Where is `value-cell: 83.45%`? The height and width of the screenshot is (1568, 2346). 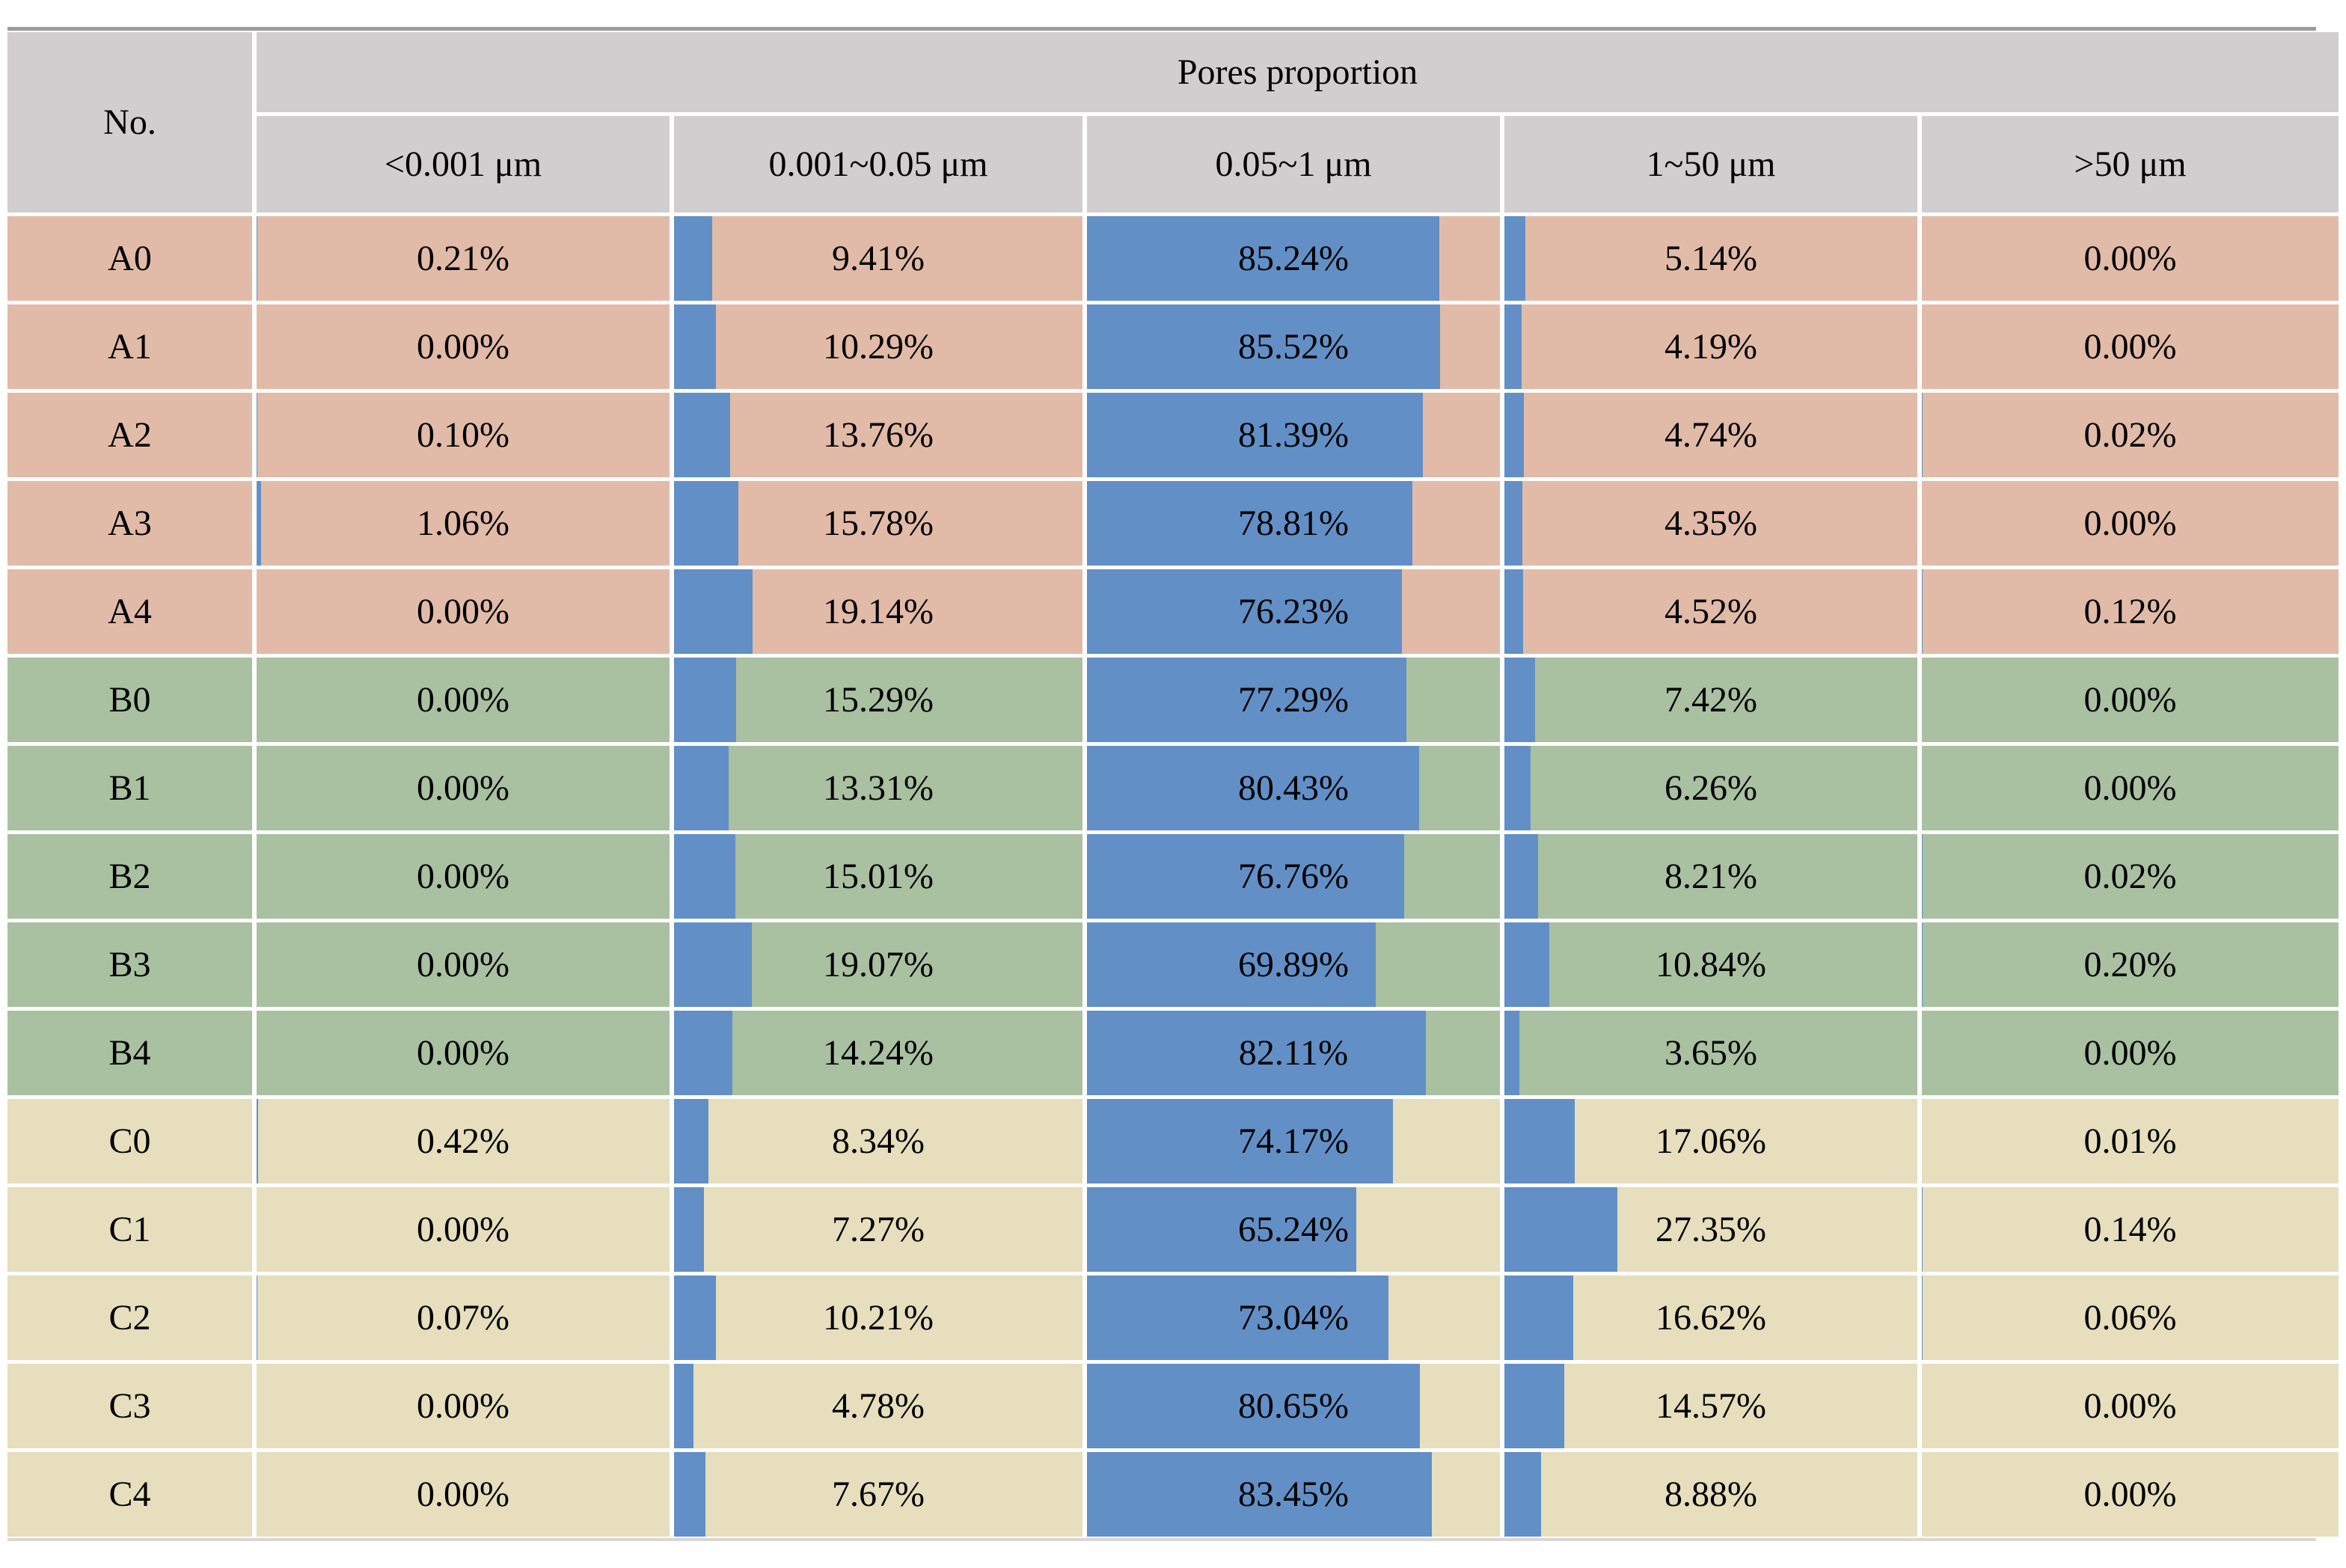 value-cell: 83.45% is located at coordinates (1293, 1494).